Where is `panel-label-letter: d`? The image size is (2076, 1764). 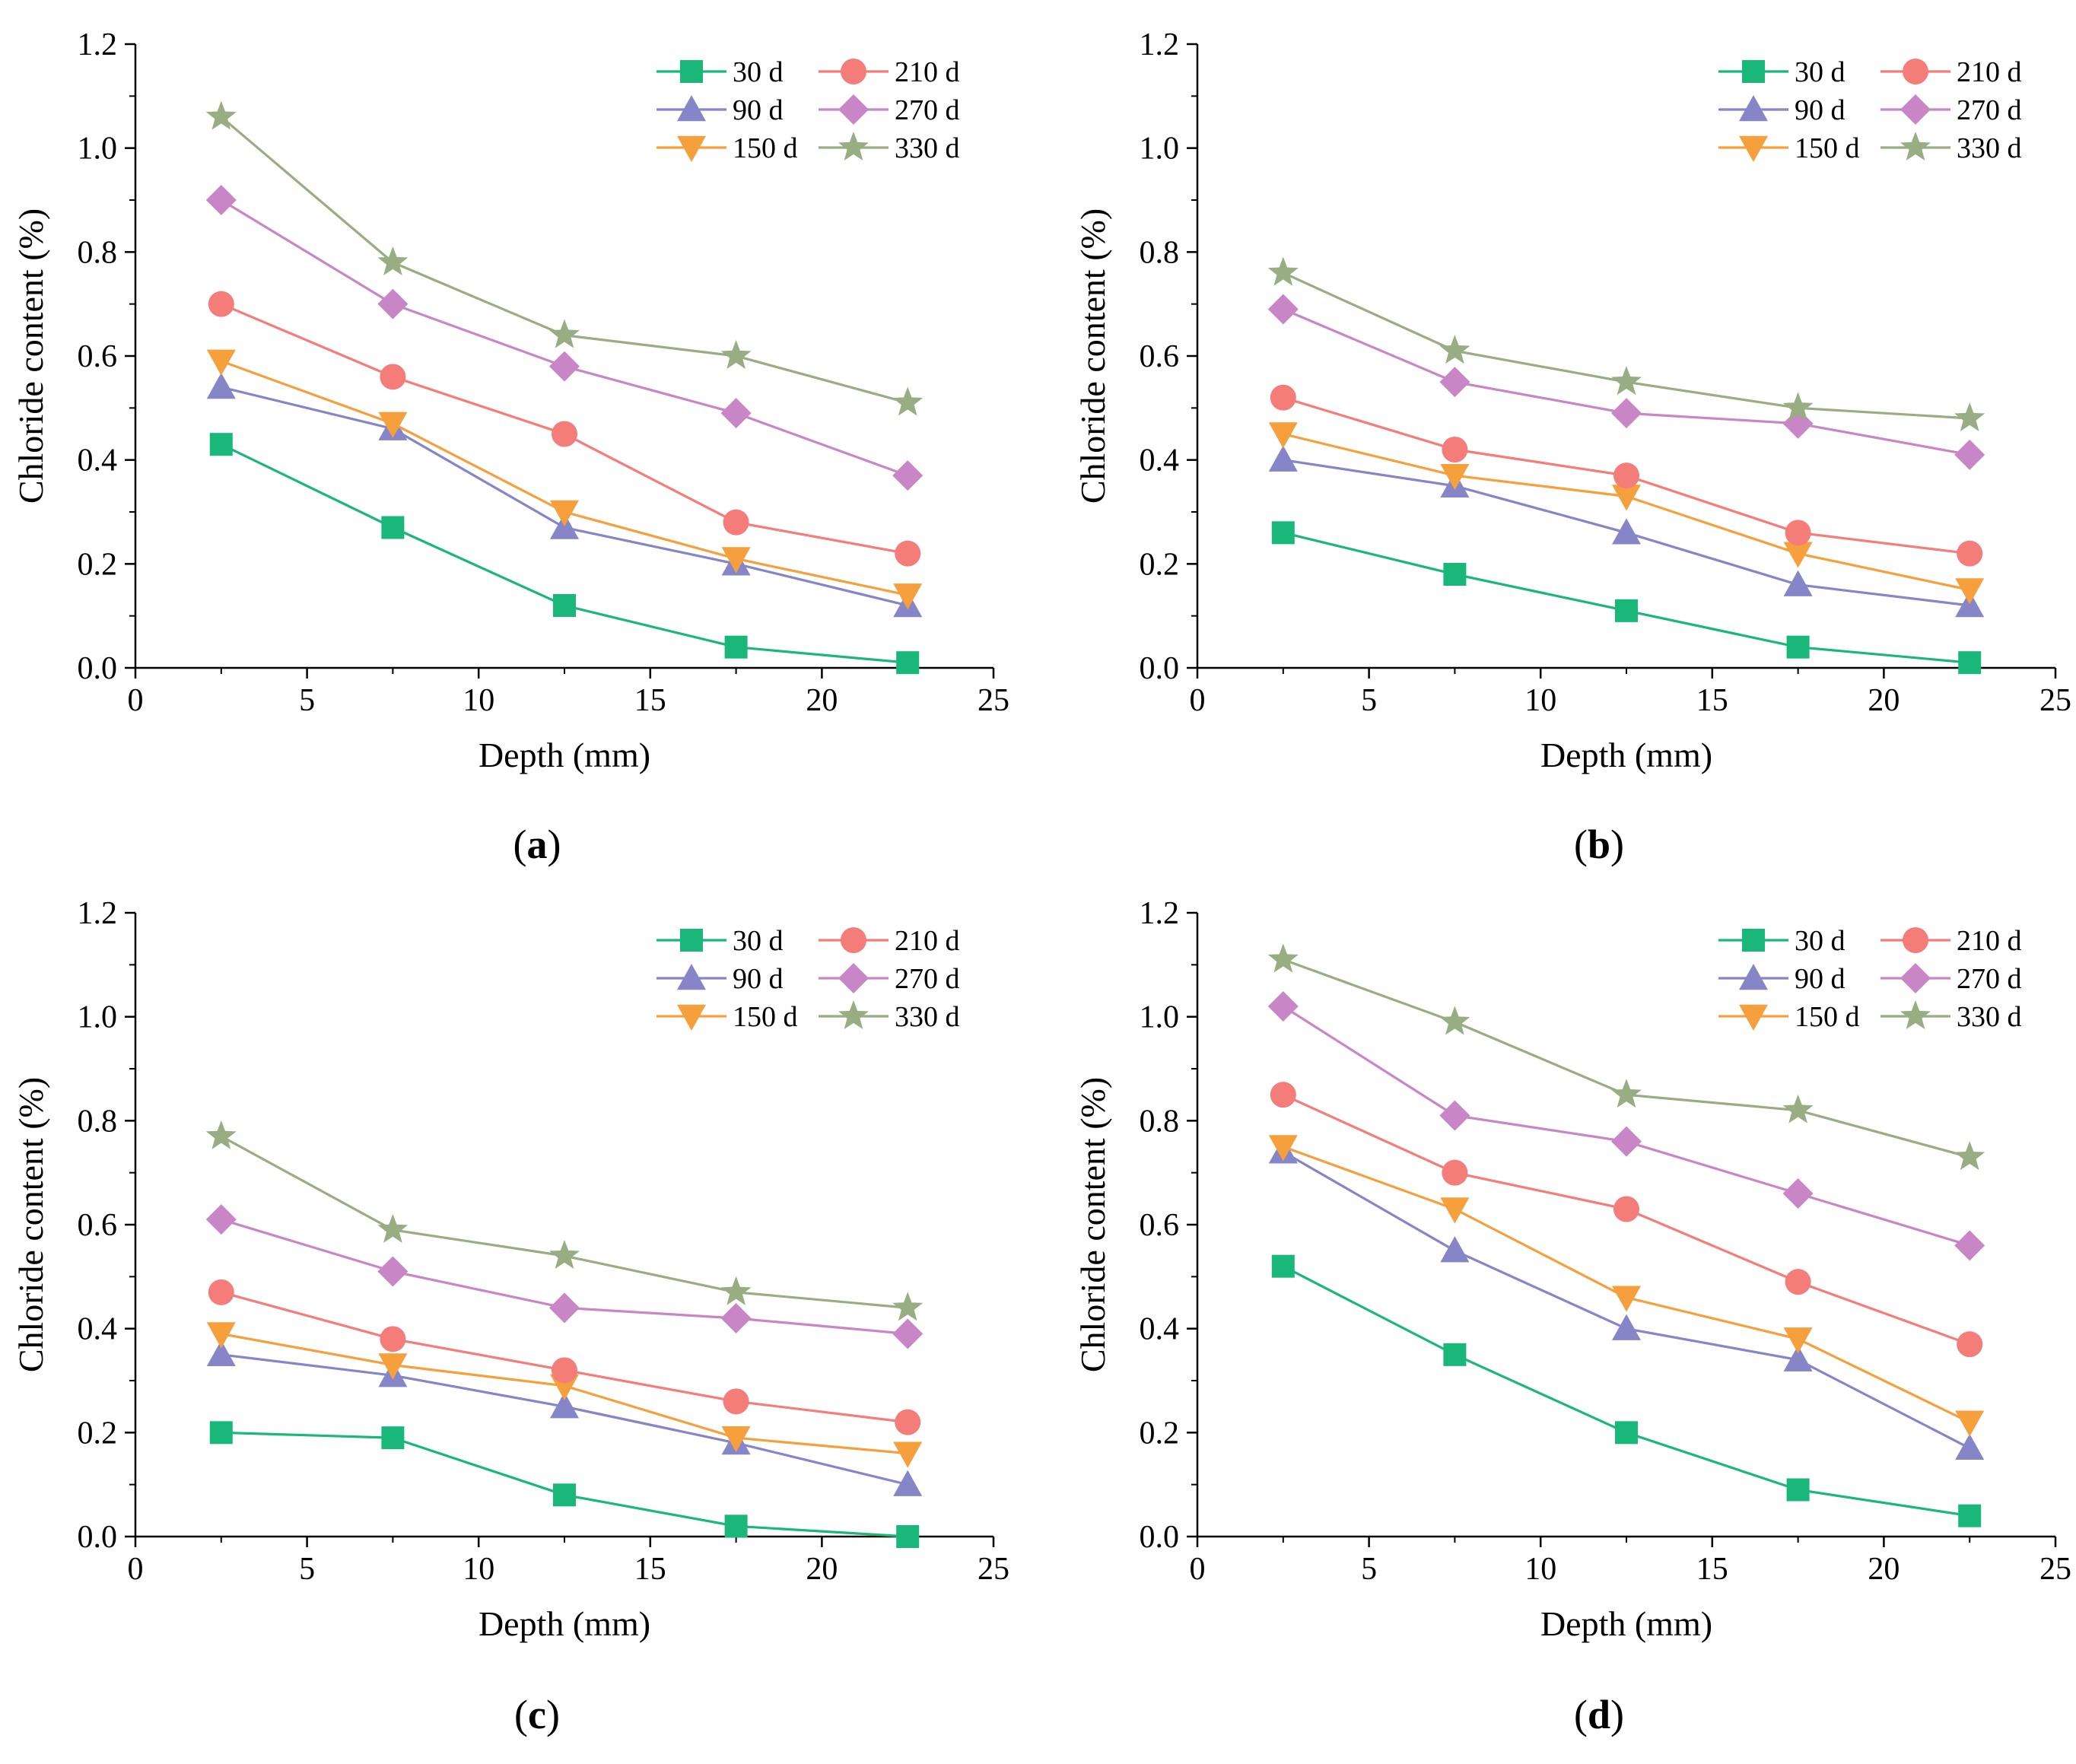 panel-label-letter: d is located at coordinates (1599, 1715).